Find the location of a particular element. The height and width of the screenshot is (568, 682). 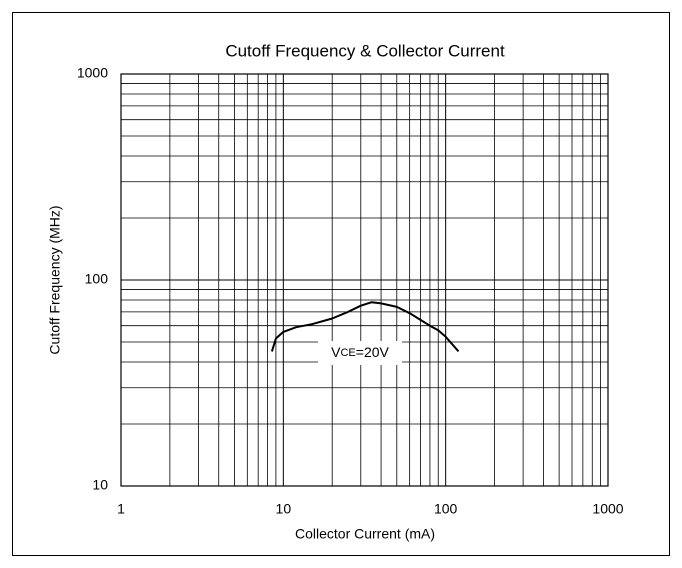

x-tick-label: 1 is located at coordinates (121, 509).